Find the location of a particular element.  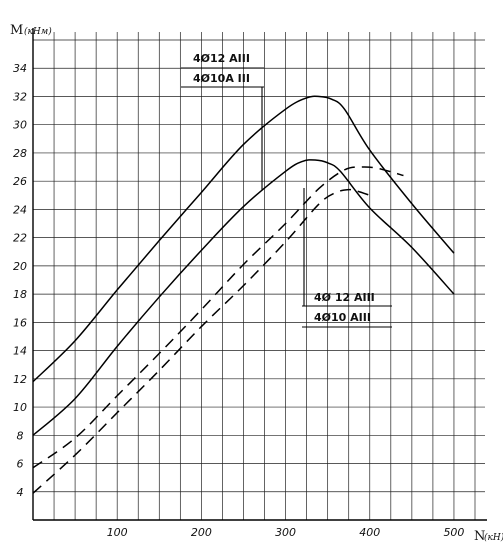

y-tick-label: 34 is located at coordinates (20, 68).